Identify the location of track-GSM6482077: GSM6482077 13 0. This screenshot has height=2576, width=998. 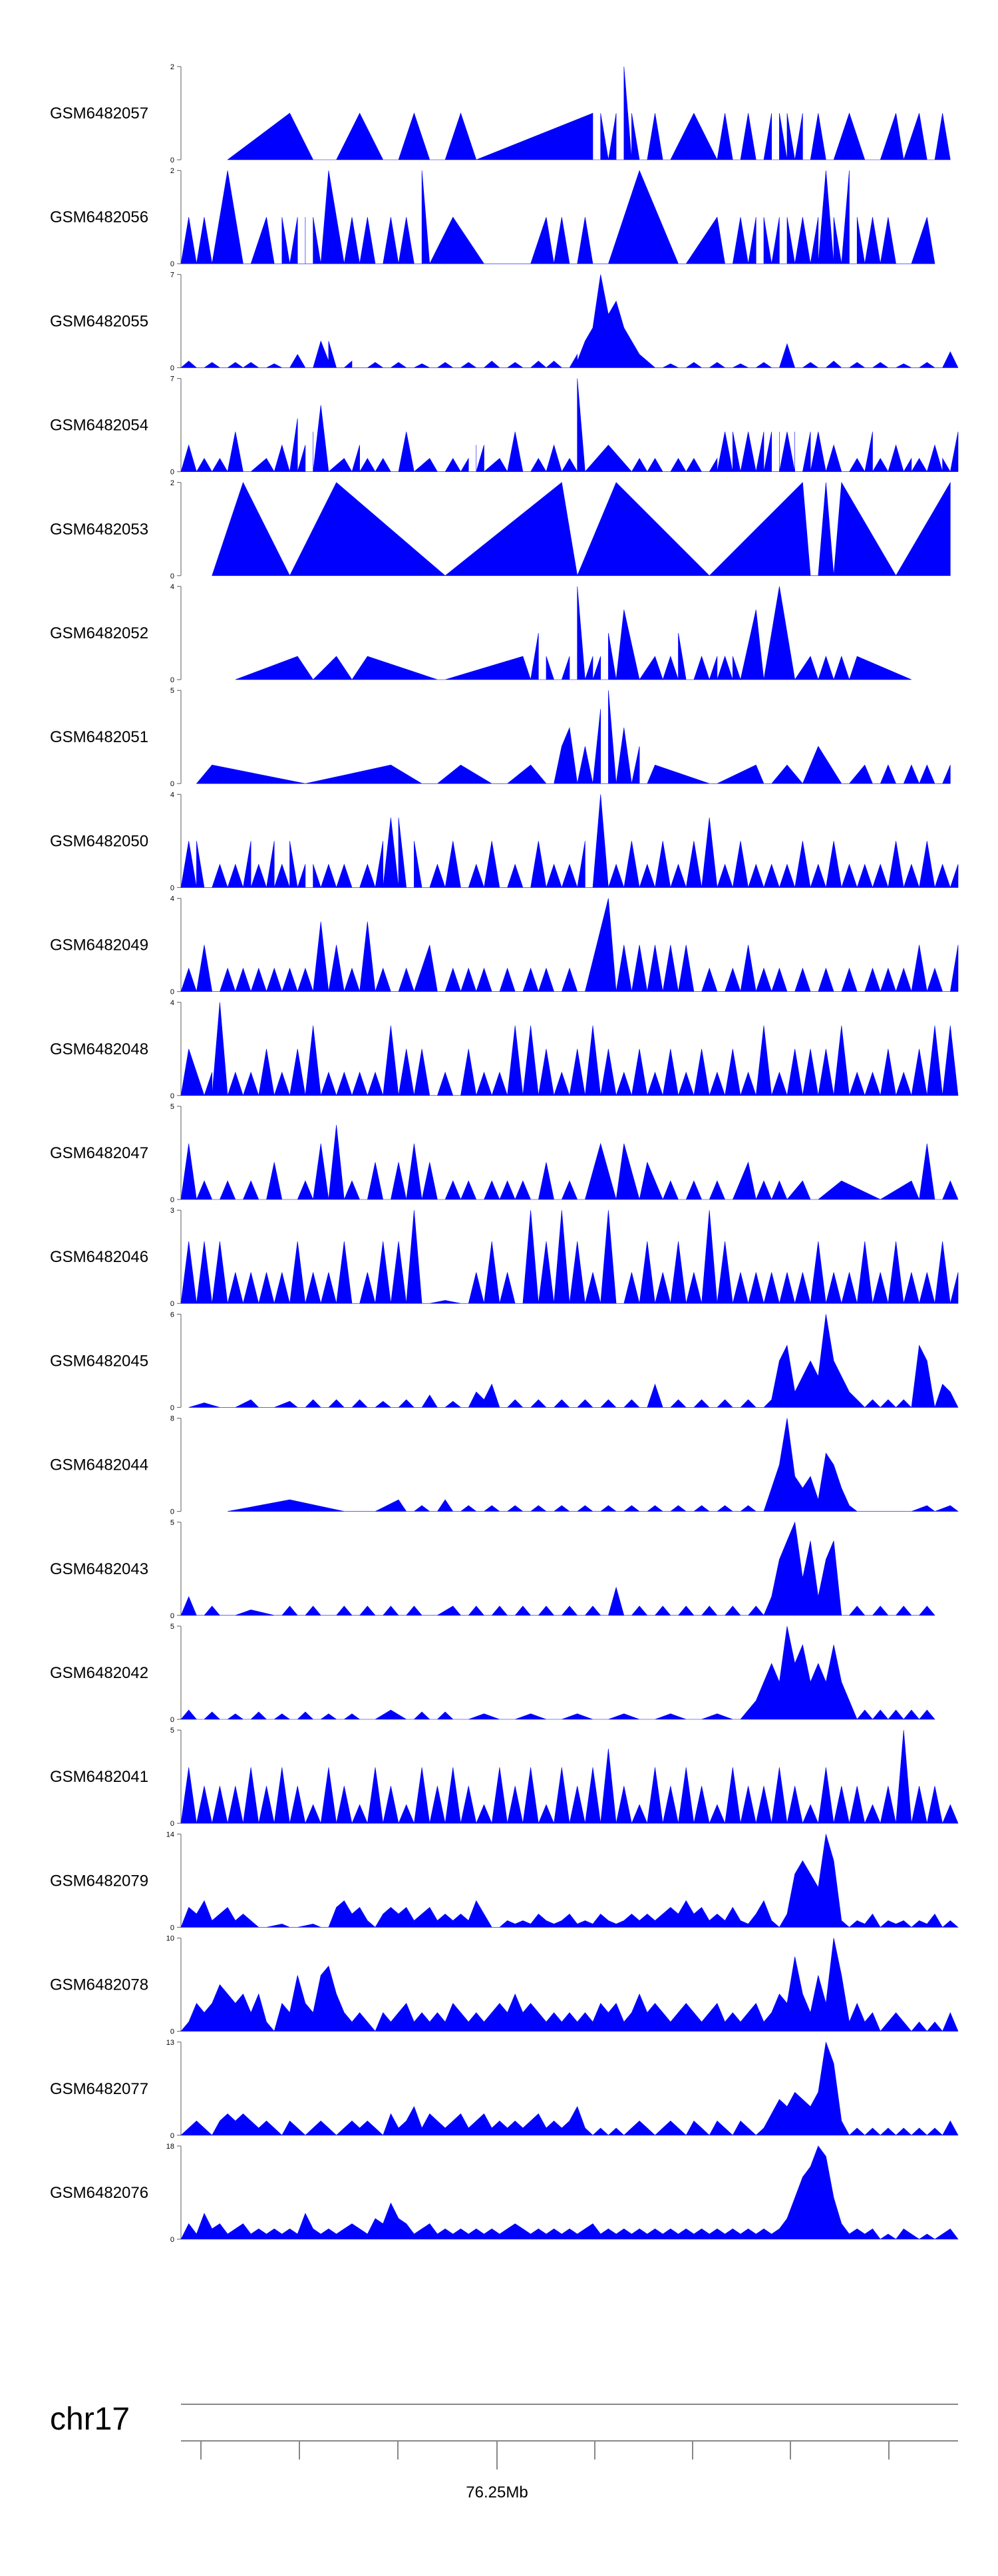
(504, 2089).